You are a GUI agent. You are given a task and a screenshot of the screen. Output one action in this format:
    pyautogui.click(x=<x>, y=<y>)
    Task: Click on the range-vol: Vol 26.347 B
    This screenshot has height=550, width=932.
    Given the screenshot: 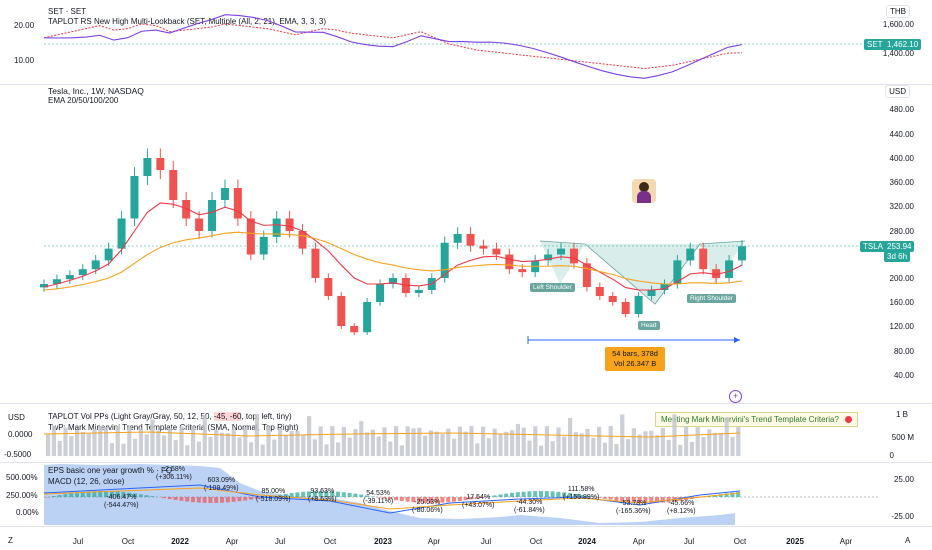 What is the action you would take?
    pyautogui.click(x=635, y=363)
    